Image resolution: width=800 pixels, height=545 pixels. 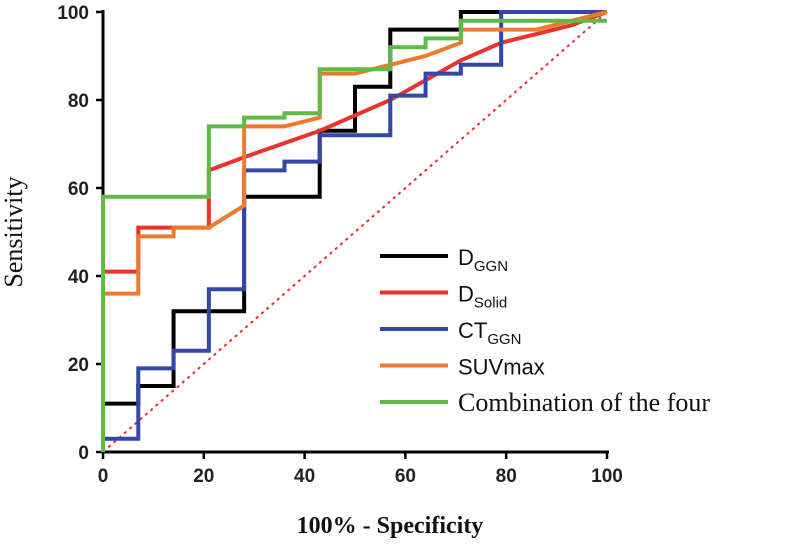 What do you see at coordinates (405, 476) in the screenshot?
I see `x-tick-label: 60` at bounding box center [405, 476].